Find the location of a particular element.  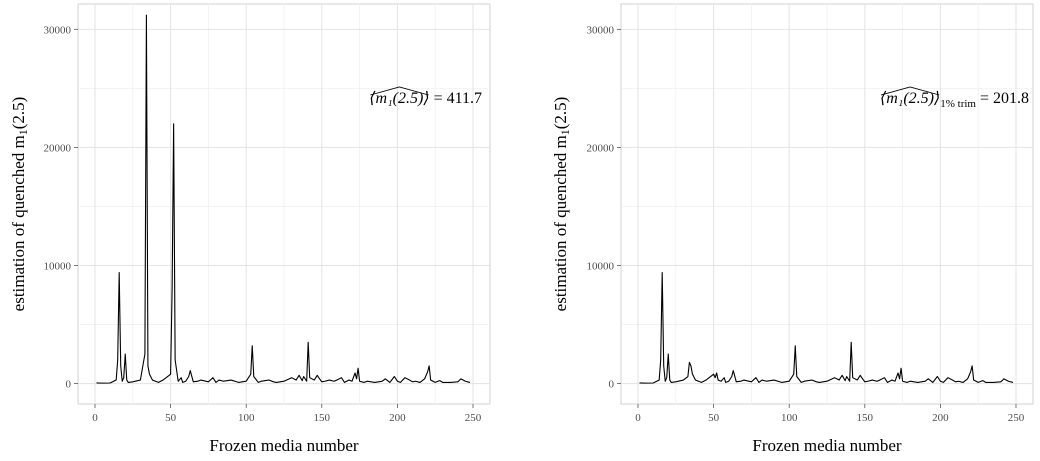

series-line is located at coordinates (826, 328).